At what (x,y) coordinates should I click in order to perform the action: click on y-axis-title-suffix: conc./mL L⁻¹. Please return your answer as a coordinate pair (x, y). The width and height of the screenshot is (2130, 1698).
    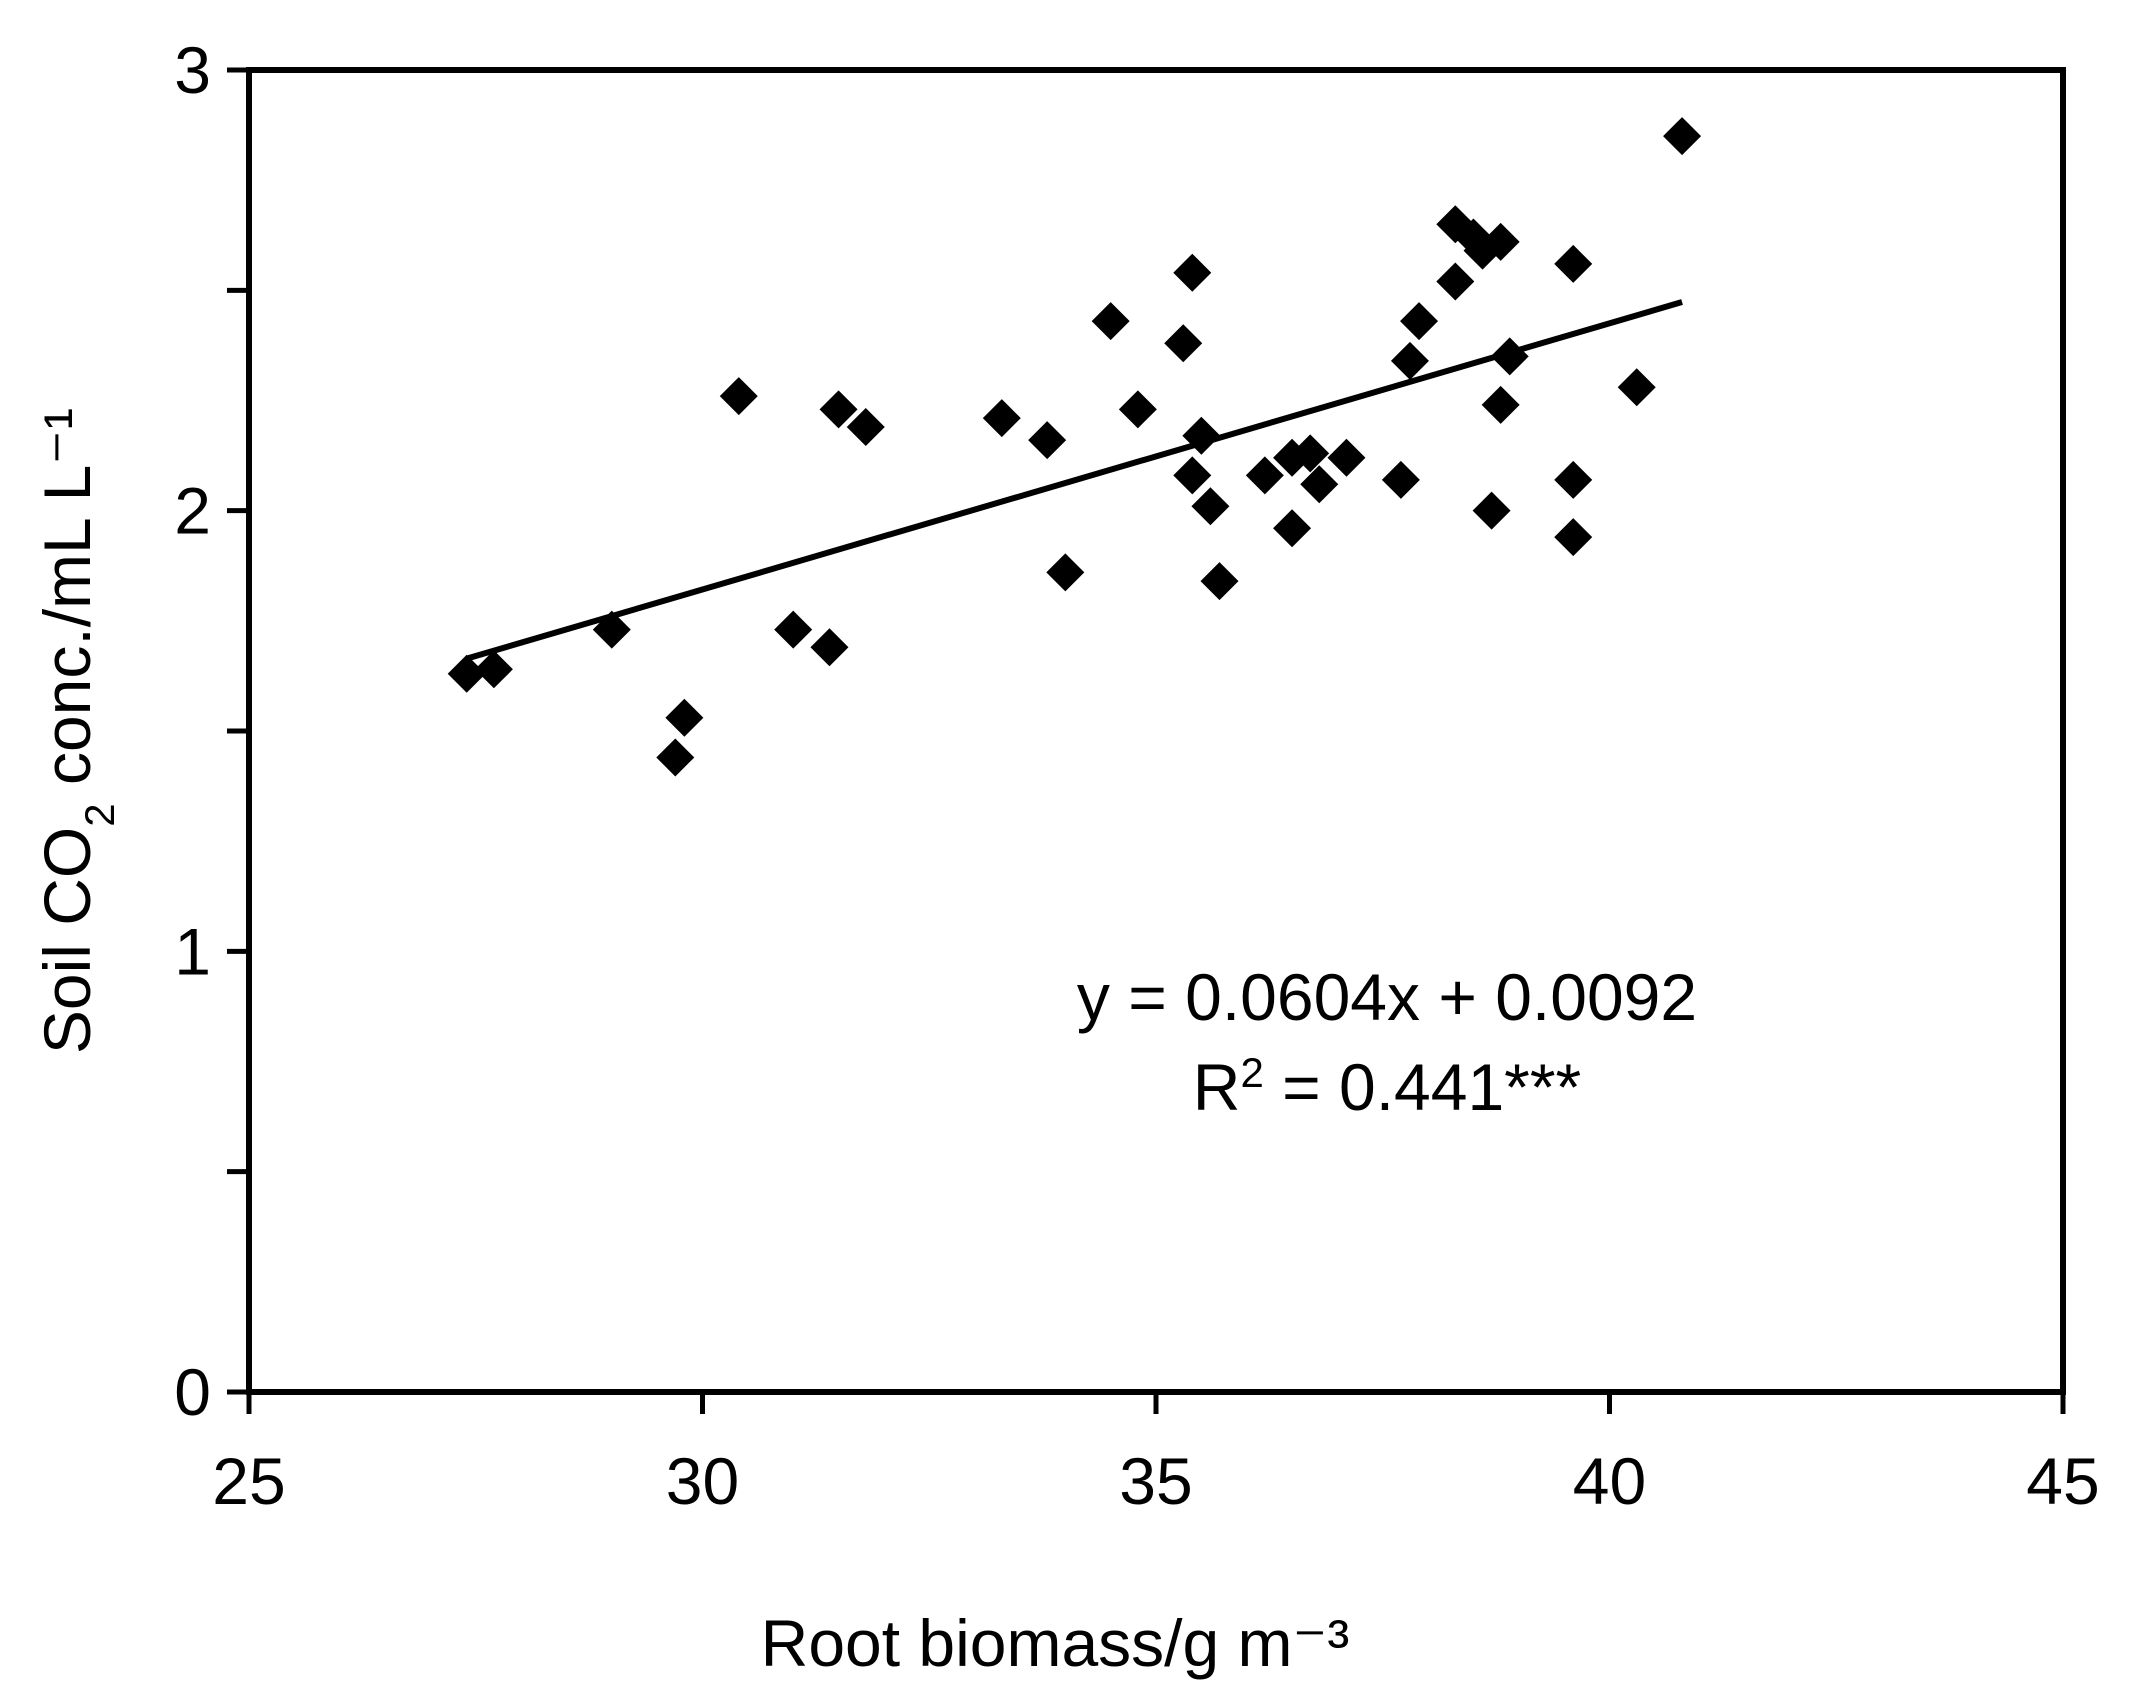
    Looking at the image, I should click on (67, 606).